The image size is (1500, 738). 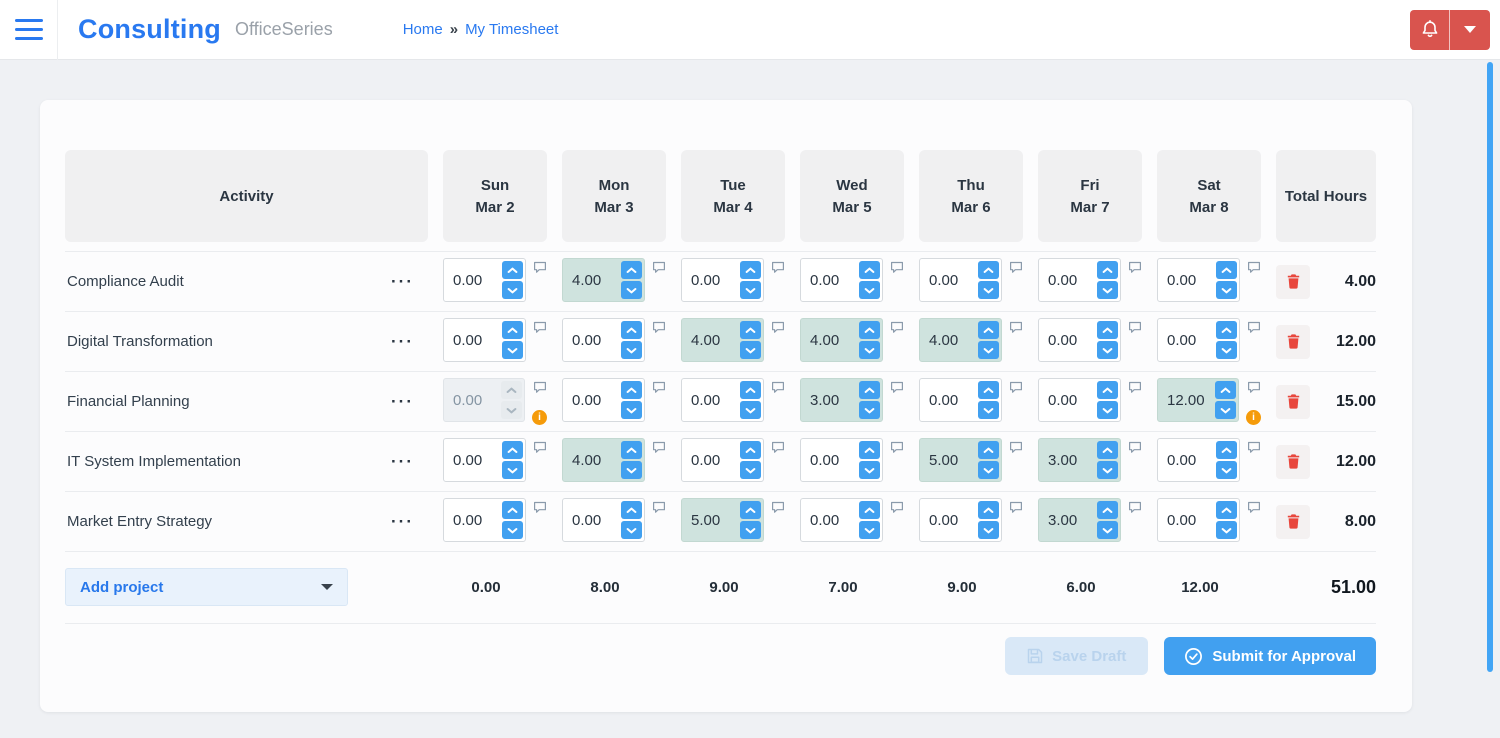 I want to click on submit-for-approval-button: Submit for Approval, so click(x=1270, y=656).